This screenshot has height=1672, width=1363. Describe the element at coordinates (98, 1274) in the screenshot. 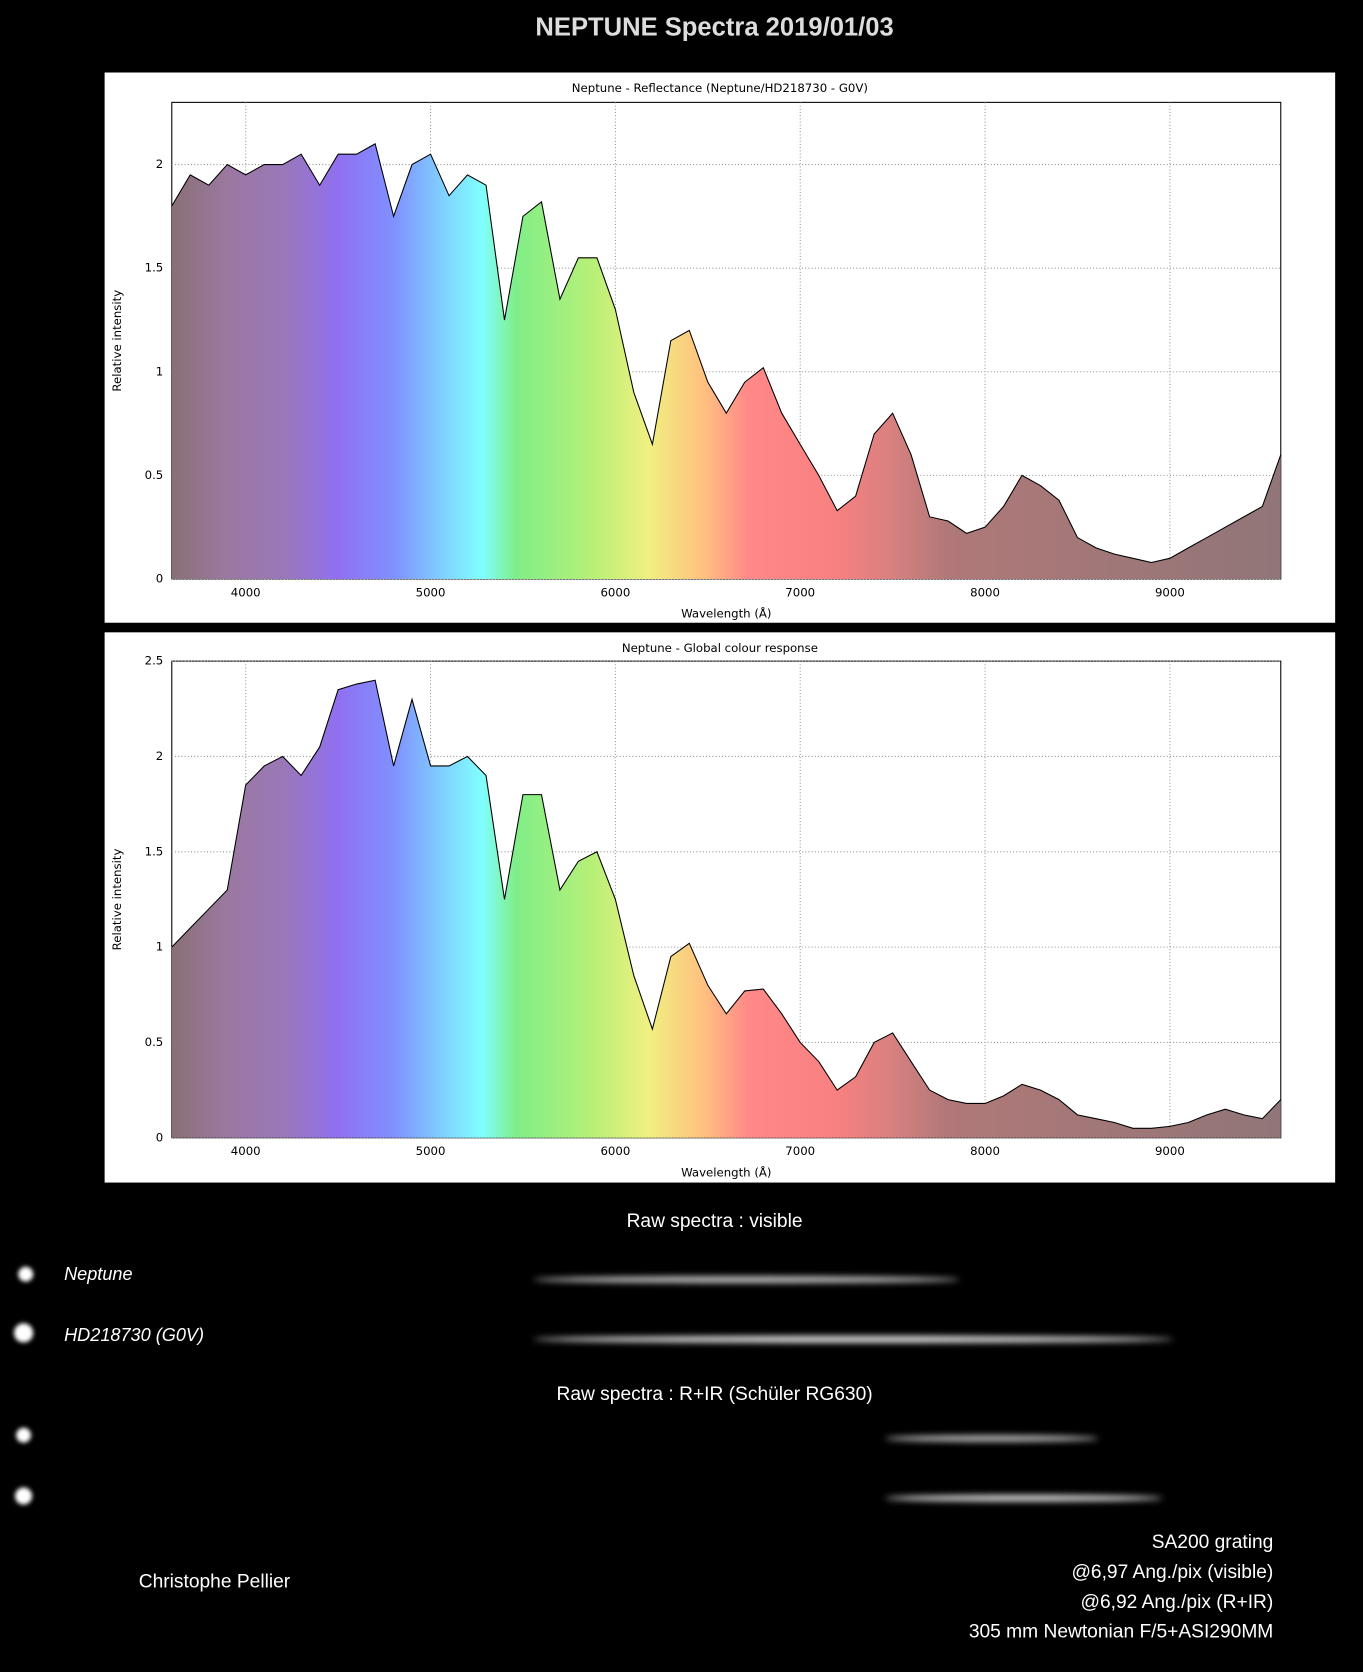

I see `target-label: Neptune` at that location.